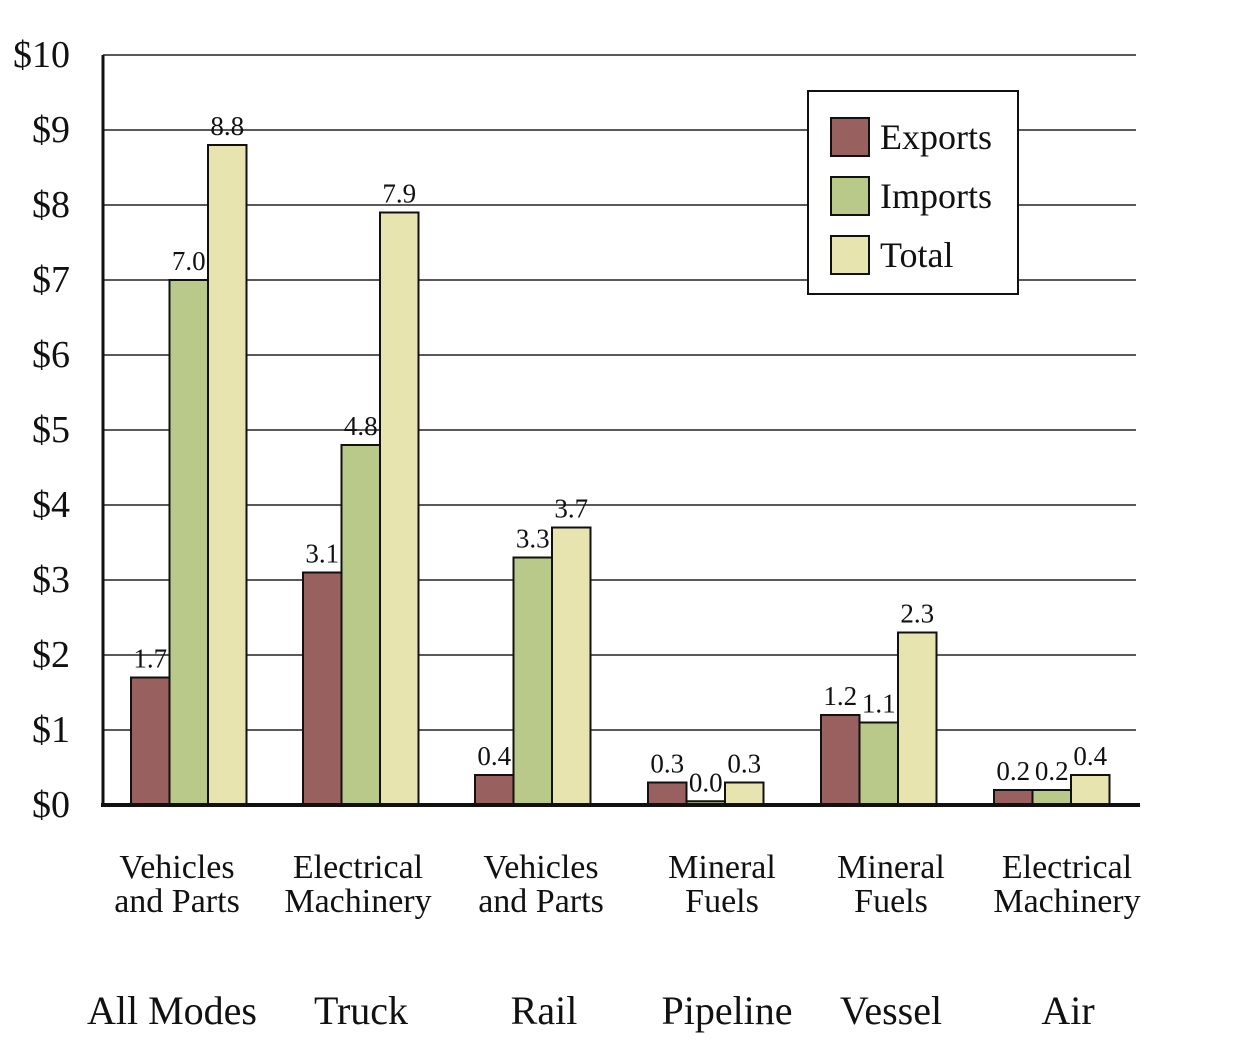 This screenshot has height=1064, width=1243. What do you see at coordinates (917, 614) in the screenshot?
I see `data-label: 2.3` at bounding box center [917, 614].